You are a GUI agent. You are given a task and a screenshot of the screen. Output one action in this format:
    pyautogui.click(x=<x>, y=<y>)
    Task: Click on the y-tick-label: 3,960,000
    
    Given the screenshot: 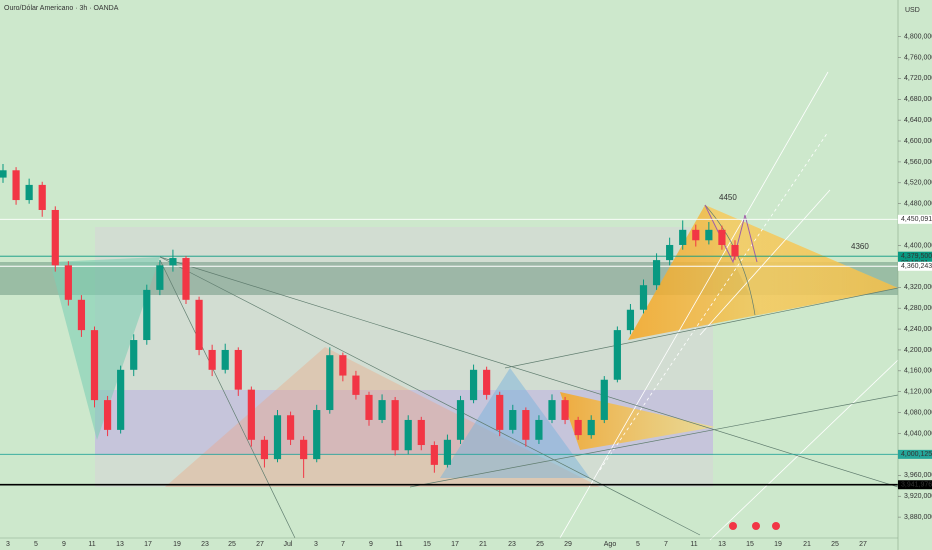 What is the action you would take?
    pyautogui.click(x=918, y=475)
    